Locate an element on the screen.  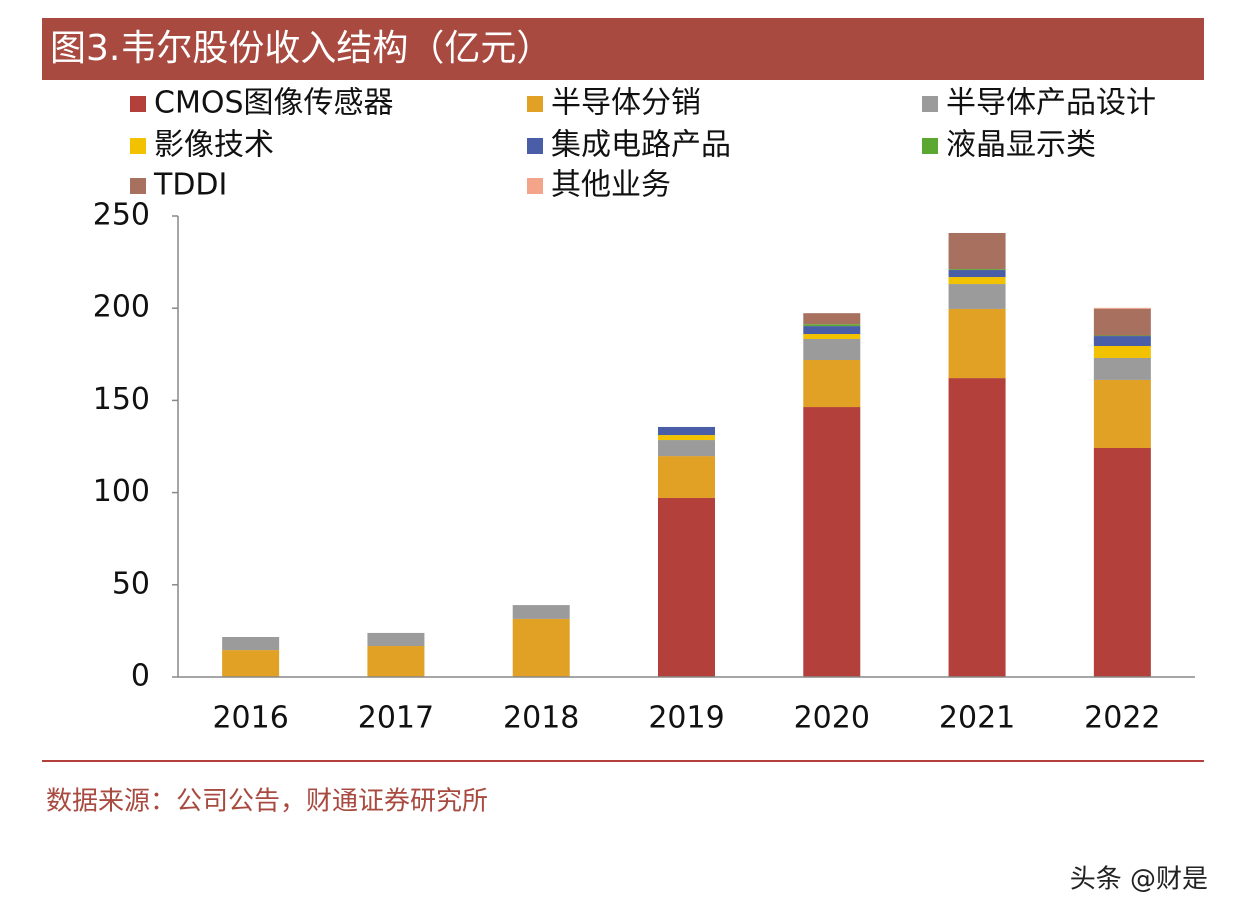
y-tick-label: 50 is located at coordinates (131, 583).